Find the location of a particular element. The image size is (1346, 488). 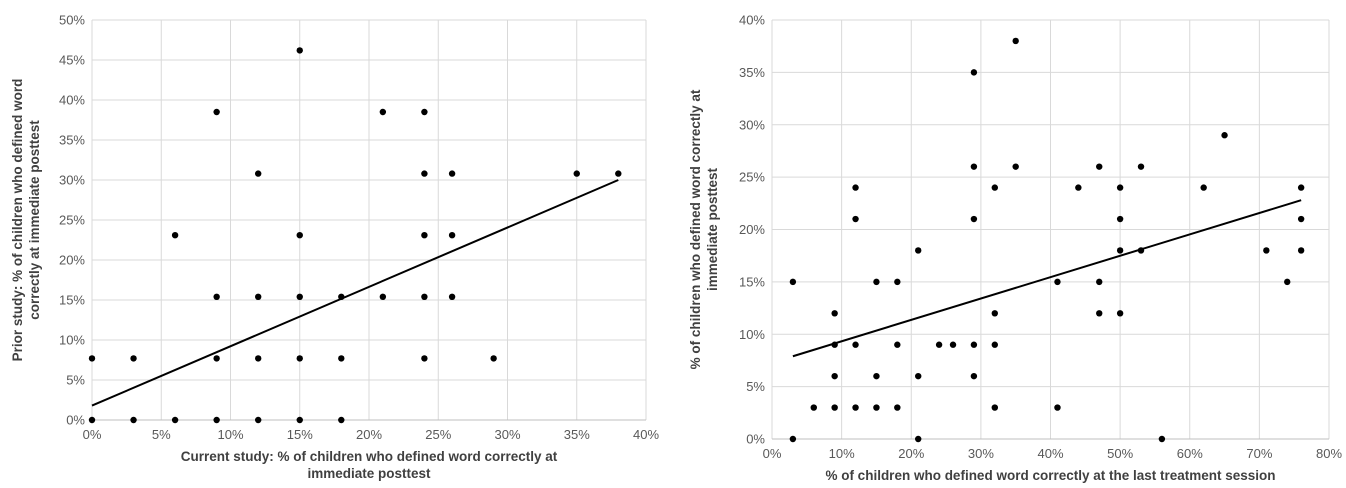

x-tick-label: 15% is located at coordinates (300, 434).